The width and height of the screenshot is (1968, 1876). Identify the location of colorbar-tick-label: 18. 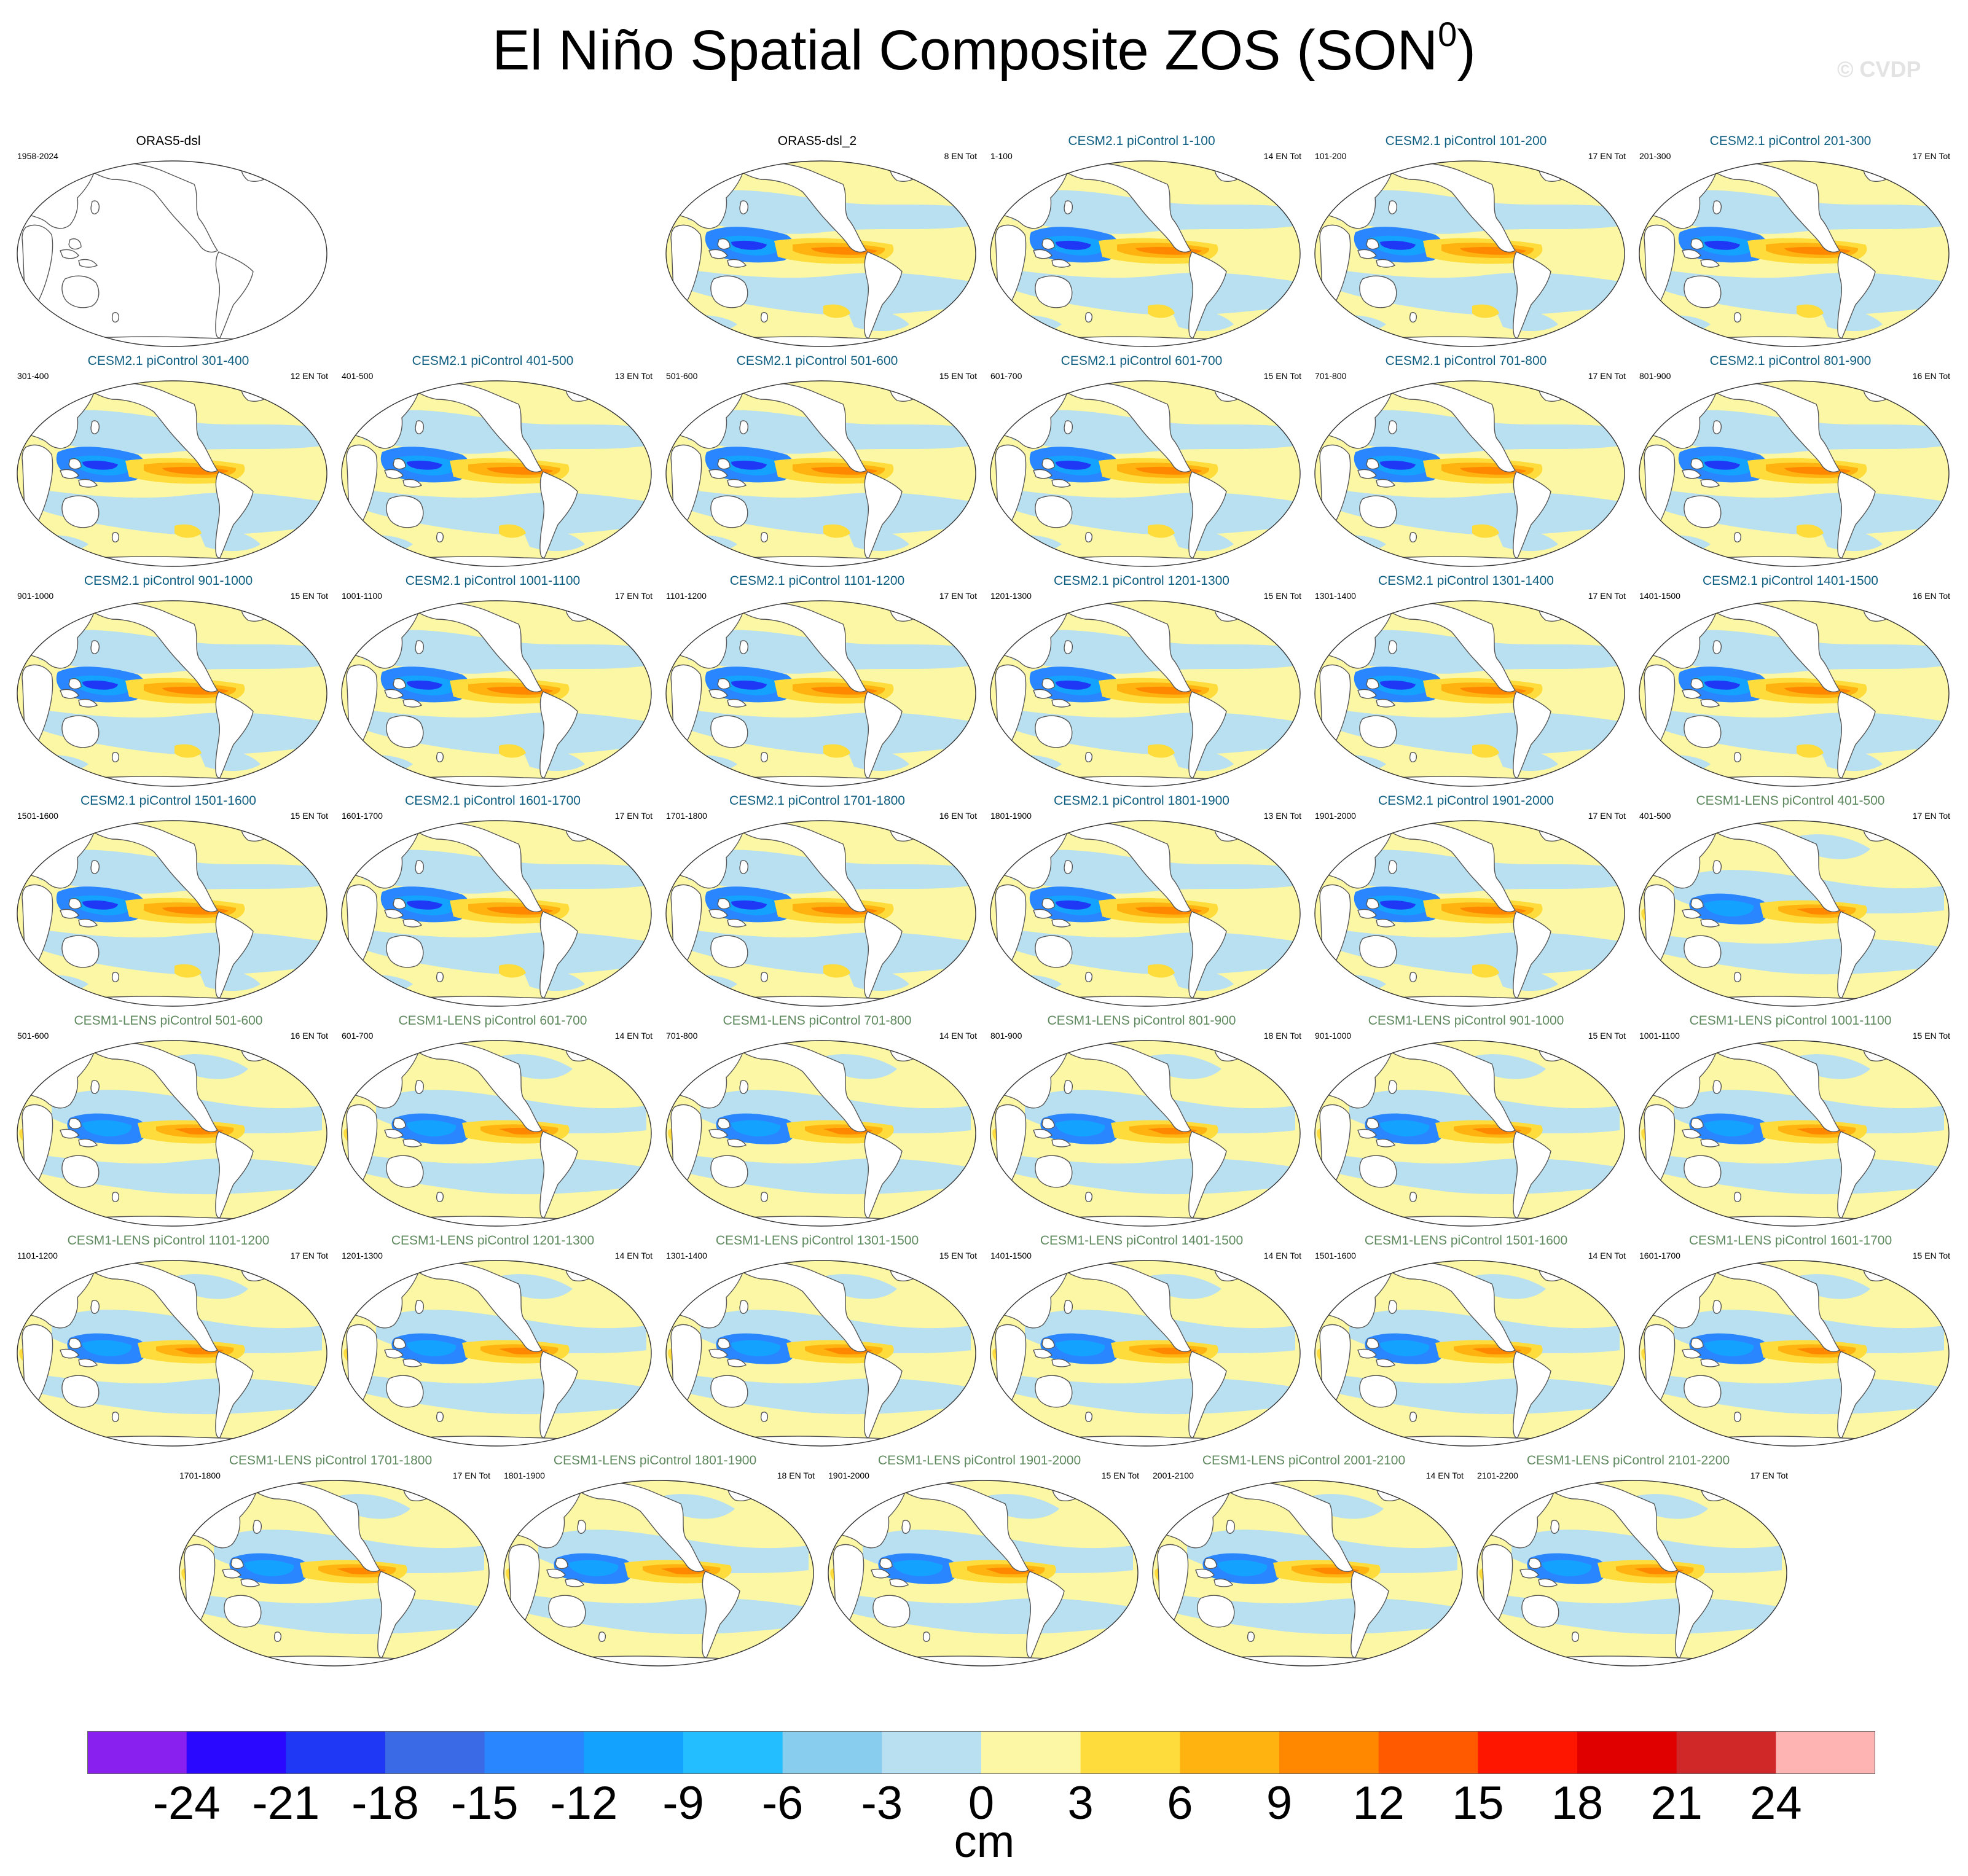
(1577, 1803).